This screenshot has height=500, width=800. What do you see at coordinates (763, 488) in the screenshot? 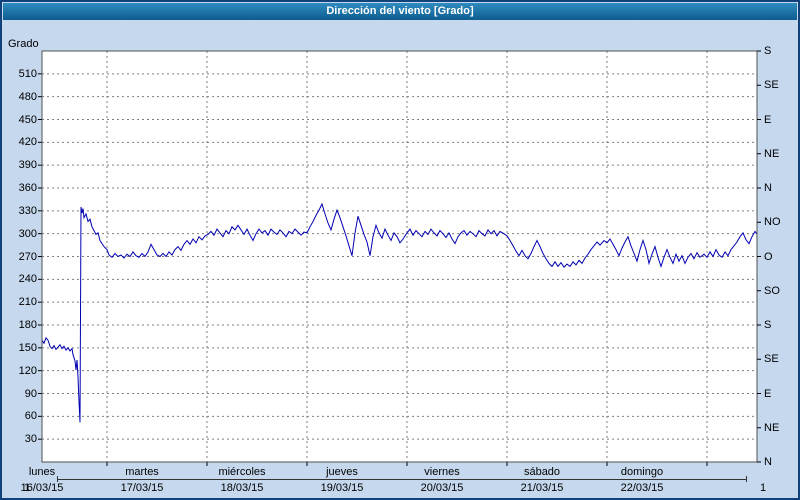
I see `footer-page-number-right: 1` at bounding box center [763, 488].